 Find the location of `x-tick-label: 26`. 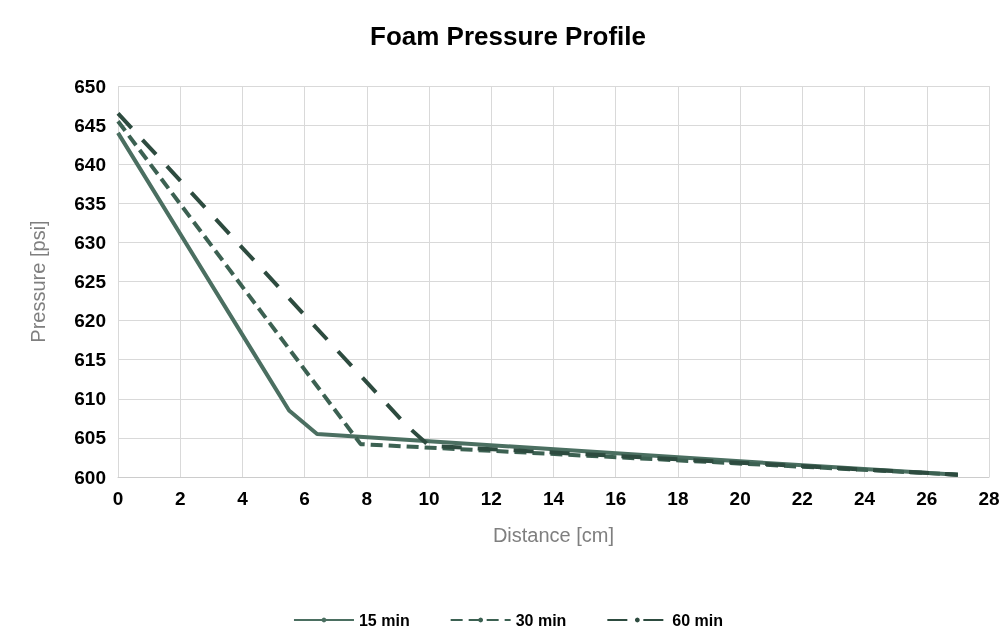

x-tick-label: 26 is located at coordinates (927, 498).